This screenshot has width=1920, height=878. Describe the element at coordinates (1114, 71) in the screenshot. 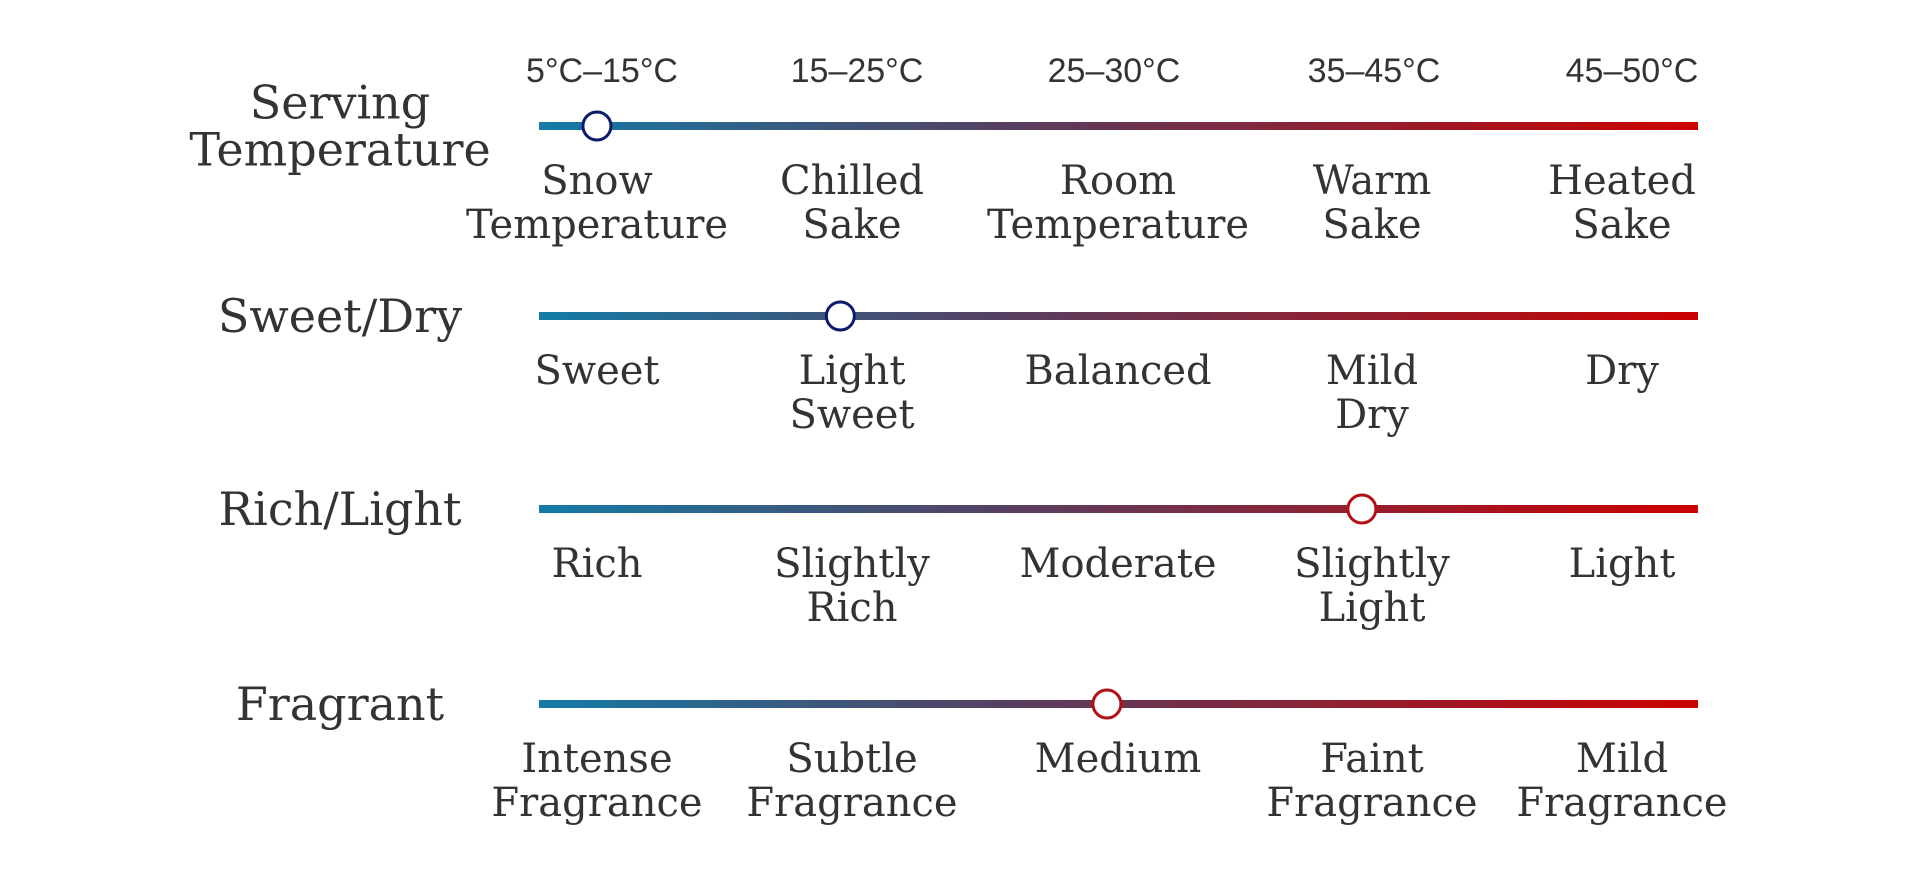

I see `temperature-range-label: 25–30°C` at that location.